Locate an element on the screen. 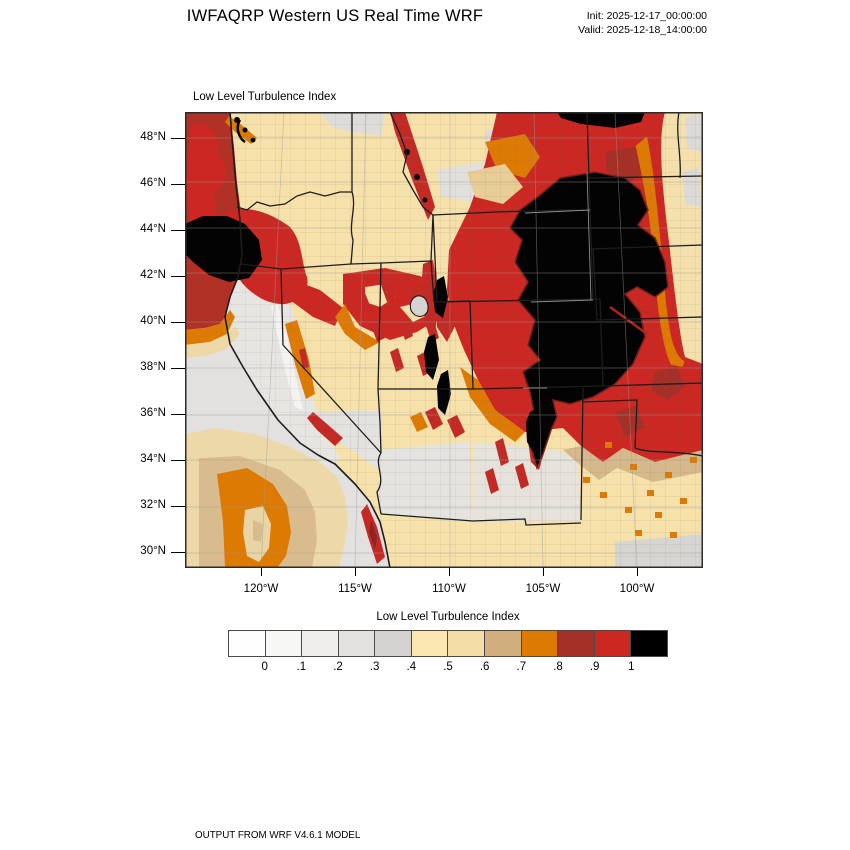 Image resolution: width=850 pixels, height=850 pixels. lon-tick-label: 105°W is located at coordinates (543, 589).